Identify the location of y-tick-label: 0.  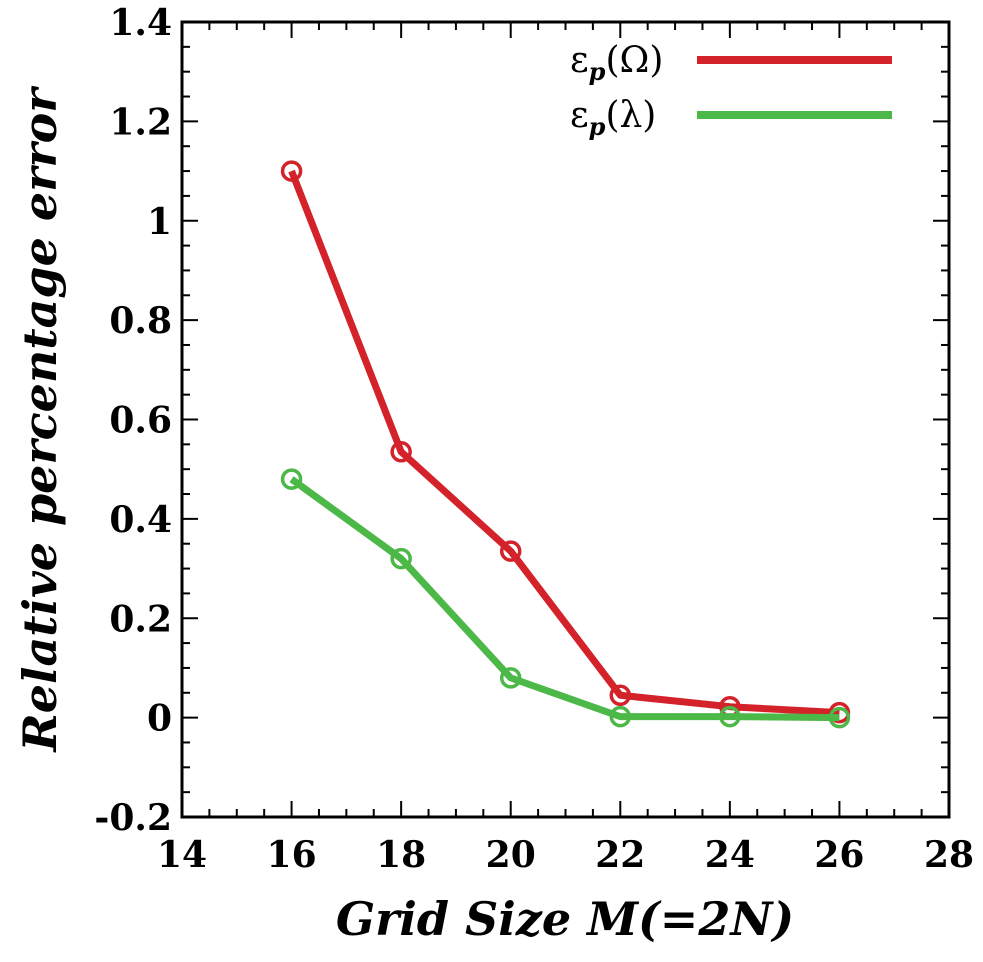
(159, 719).